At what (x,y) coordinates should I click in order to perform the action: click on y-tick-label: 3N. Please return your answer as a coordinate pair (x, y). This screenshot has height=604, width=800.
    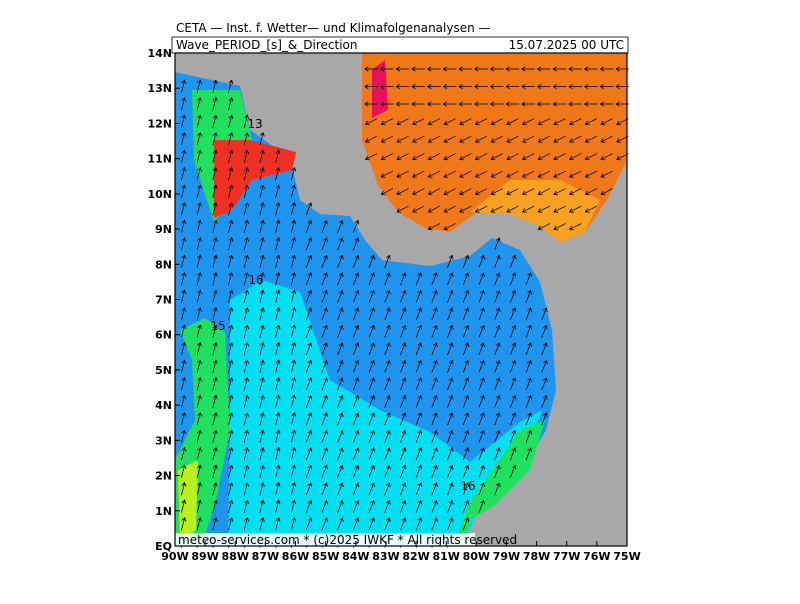
    Looking at the image, I should click on (163, 440).